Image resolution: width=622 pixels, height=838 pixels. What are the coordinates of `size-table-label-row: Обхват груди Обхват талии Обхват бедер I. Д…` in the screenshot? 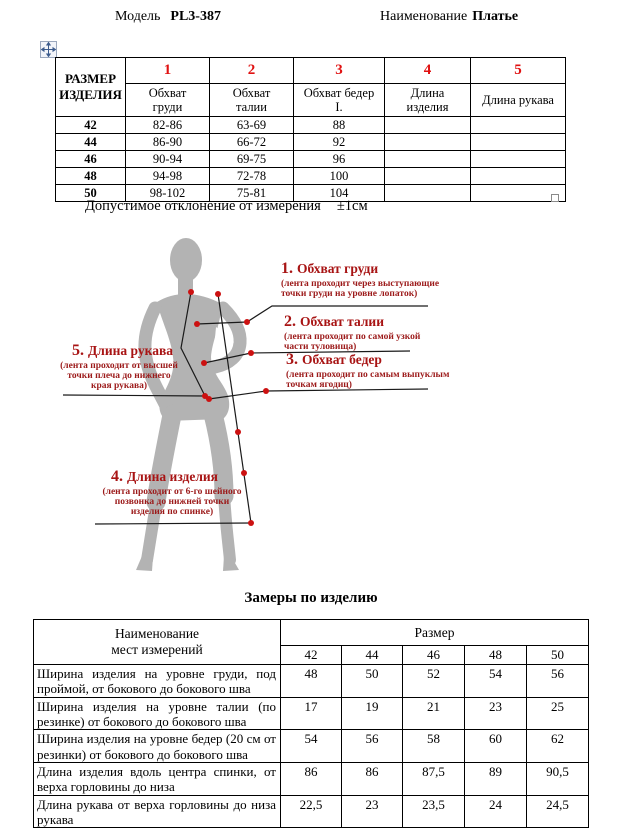 It's located at (311, 100).